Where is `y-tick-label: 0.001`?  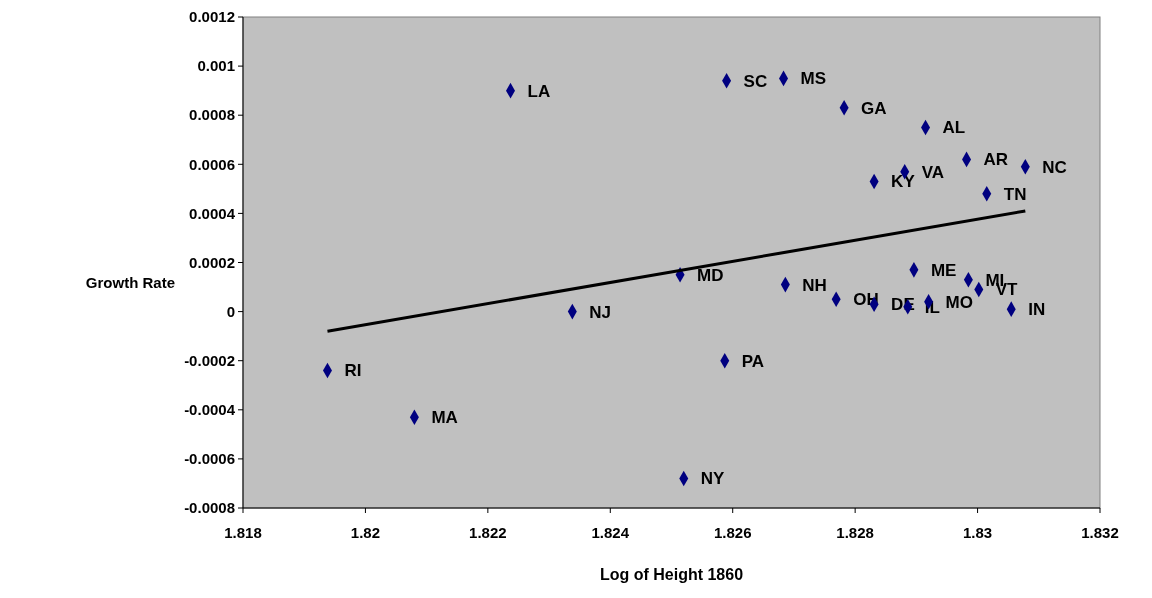
y-tick-label: 0.001 is located at coordinates (216, 66).